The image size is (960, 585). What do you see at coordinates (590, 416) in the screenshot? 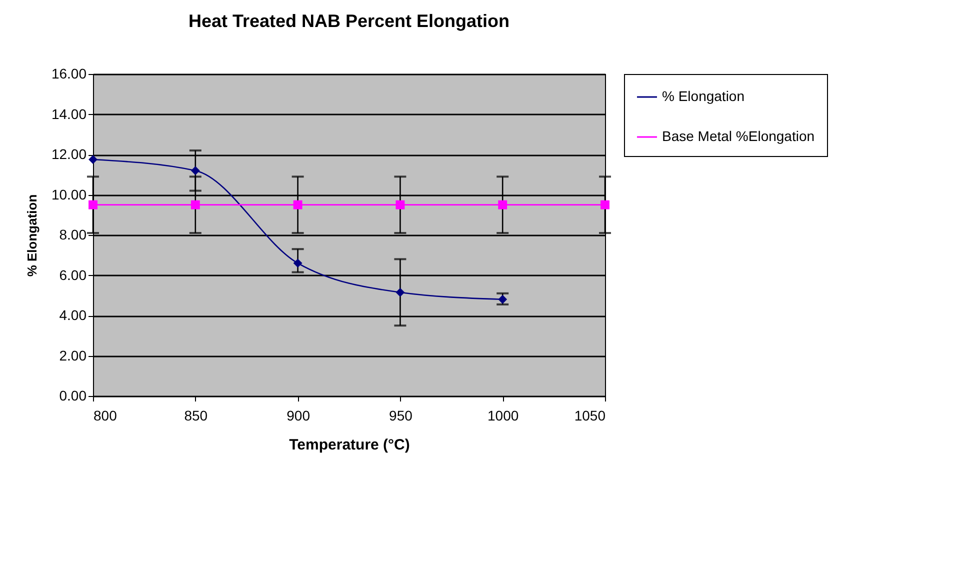
I see `x-tick-label: 1050` at bounding box center [590, 416].